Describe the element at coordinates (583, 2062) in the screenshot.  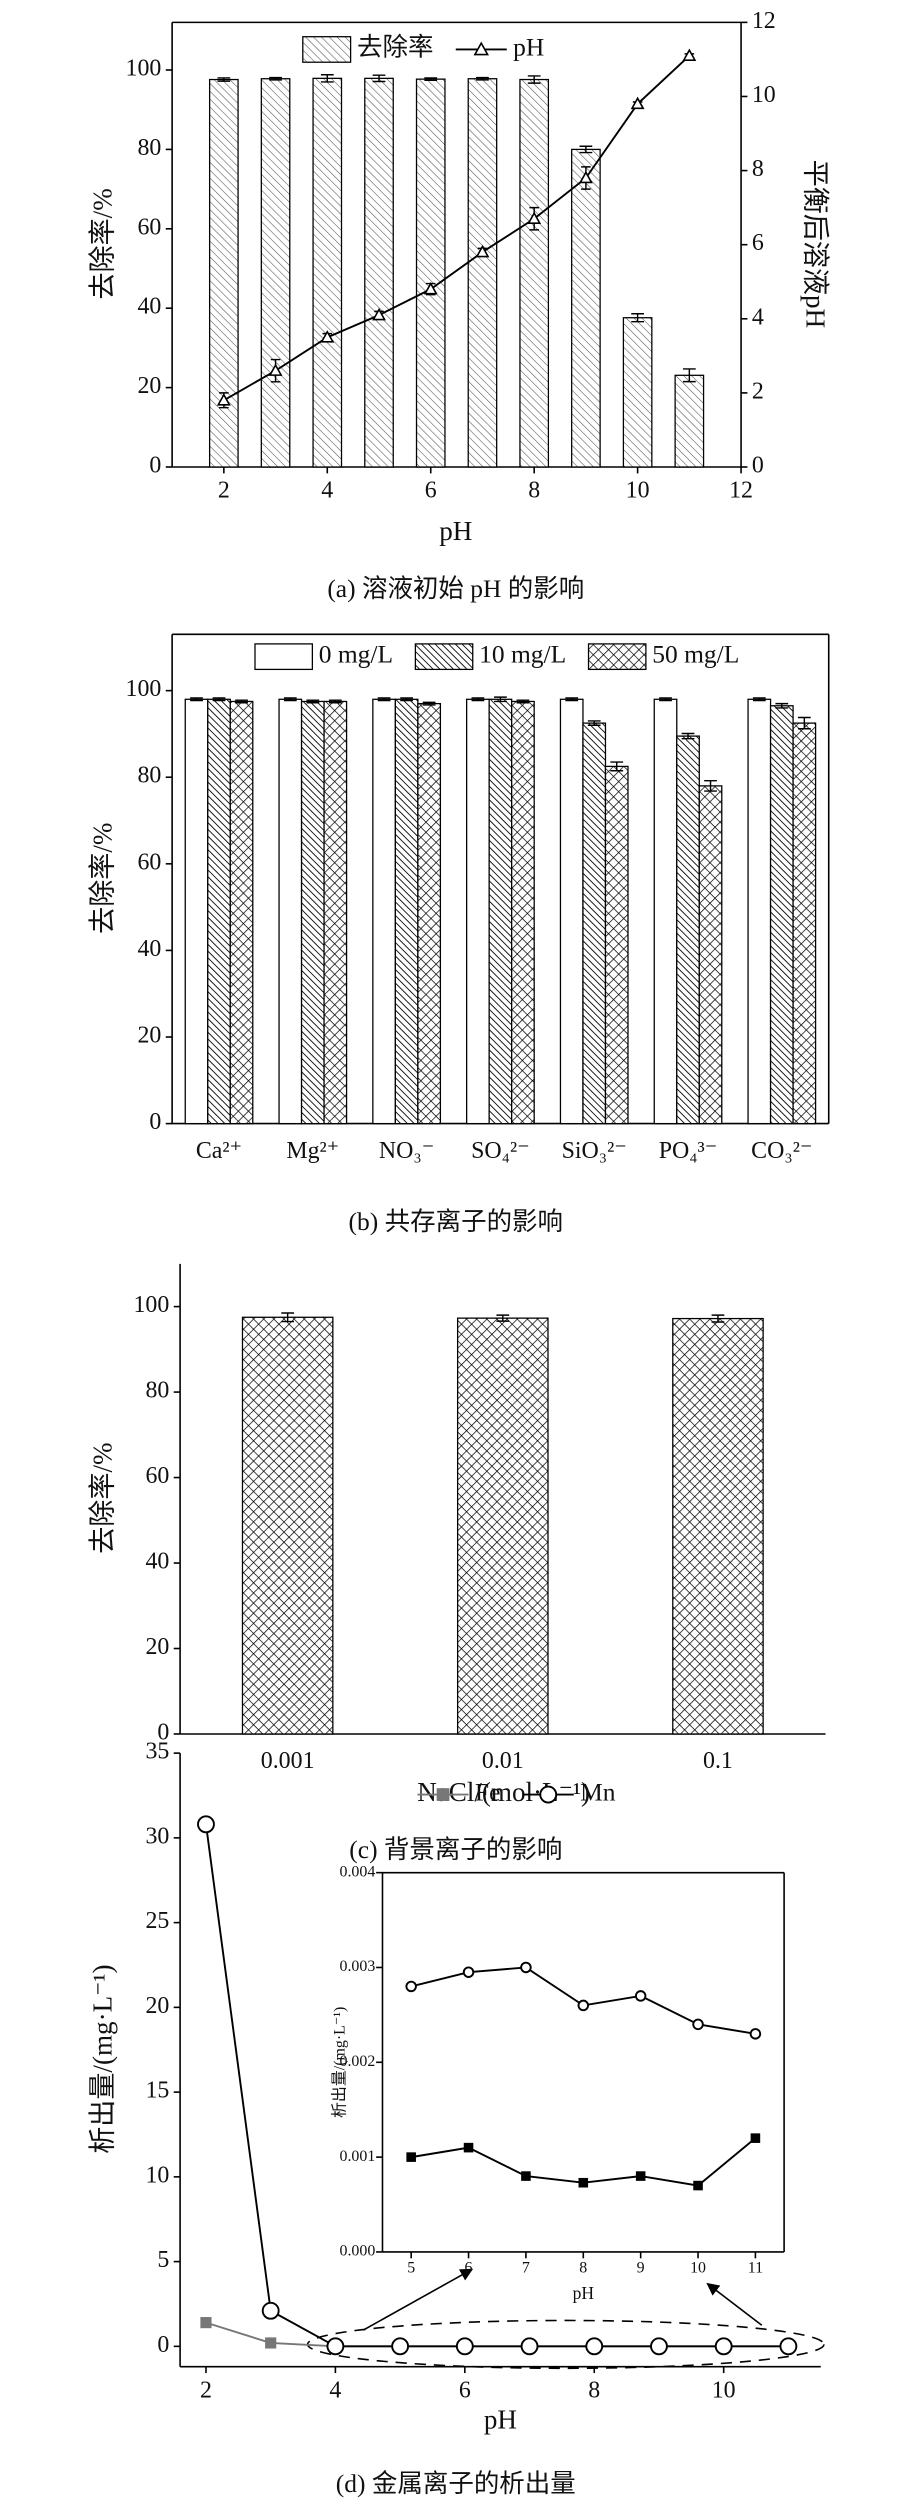
I see `inset-background` at that location.